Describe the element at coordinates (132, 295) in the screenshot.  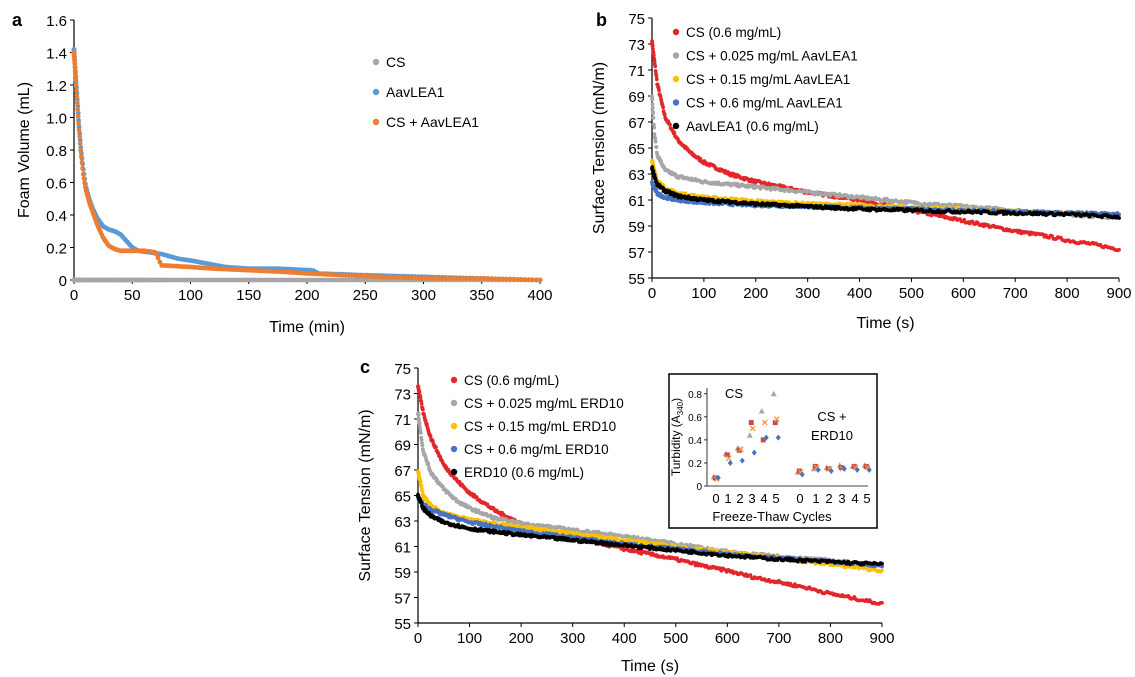
I see `x-tick-label: 50` at that location.